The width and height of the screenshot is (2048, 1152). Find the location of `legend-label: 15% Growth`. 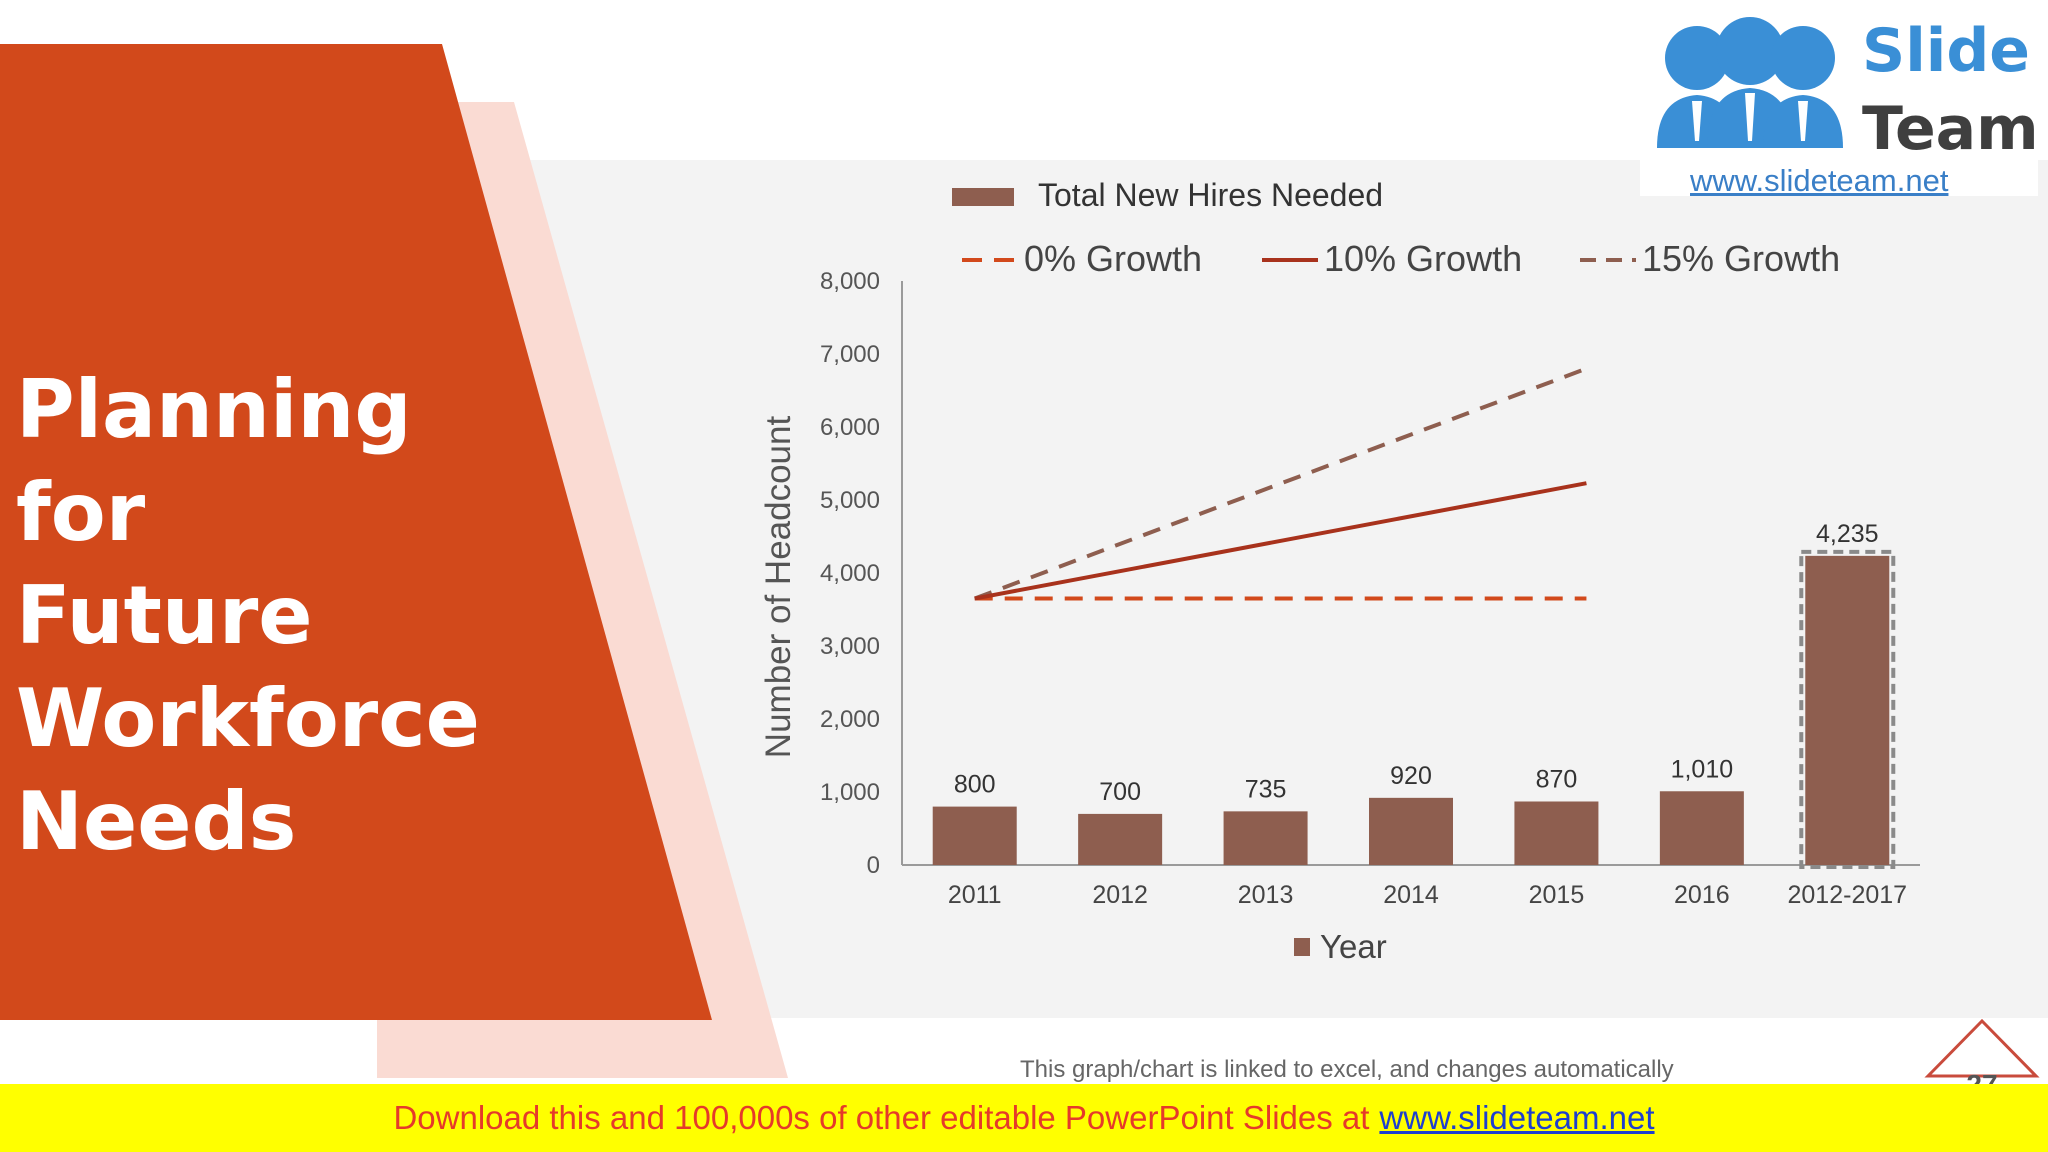

legend-label: 15% Growth is located at coordinates (1741, 258).